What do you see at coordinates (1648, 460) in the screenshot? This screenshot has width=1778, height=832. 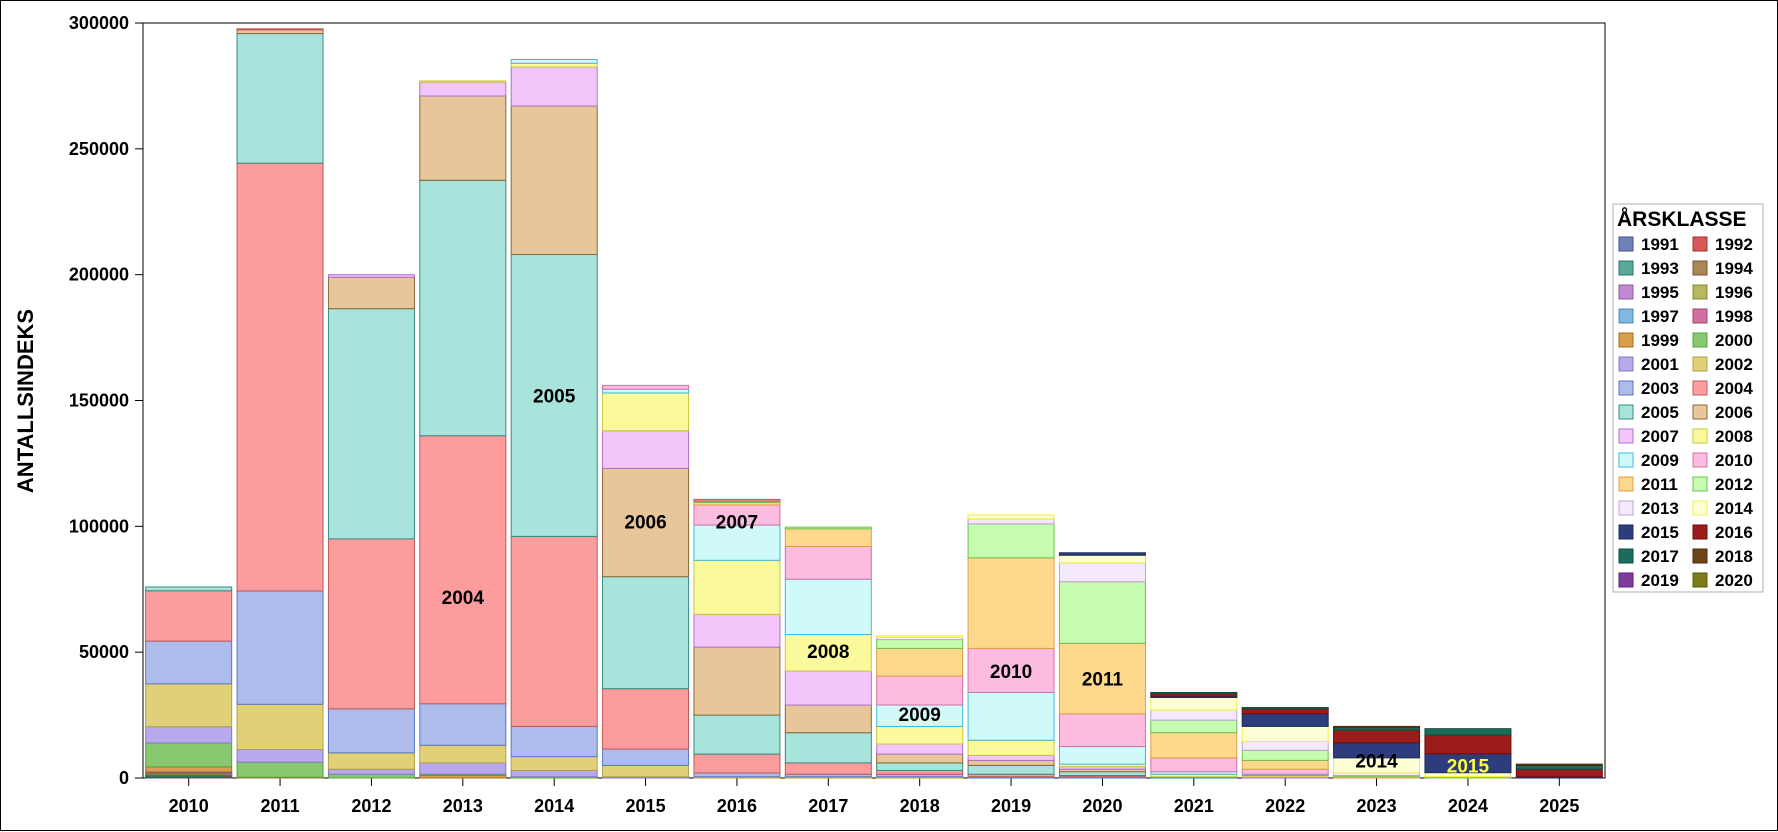 I see `legend-item-2009: 2009` at bounding box center [1648, 460].